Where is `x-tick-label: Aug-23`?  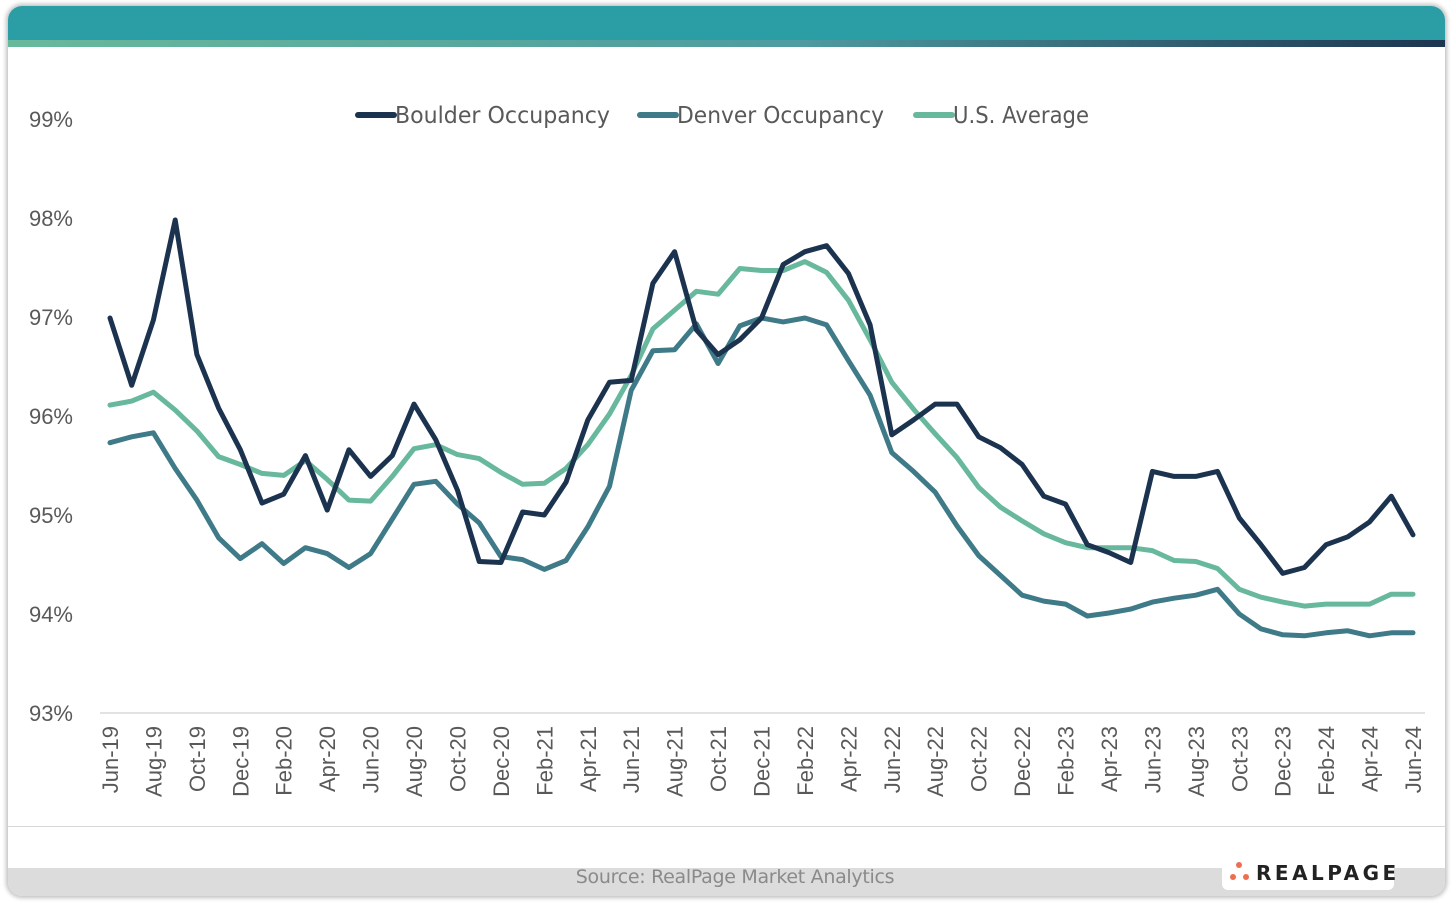
x-tick-label: Aug-23 is located at coordinates (1196, 761).